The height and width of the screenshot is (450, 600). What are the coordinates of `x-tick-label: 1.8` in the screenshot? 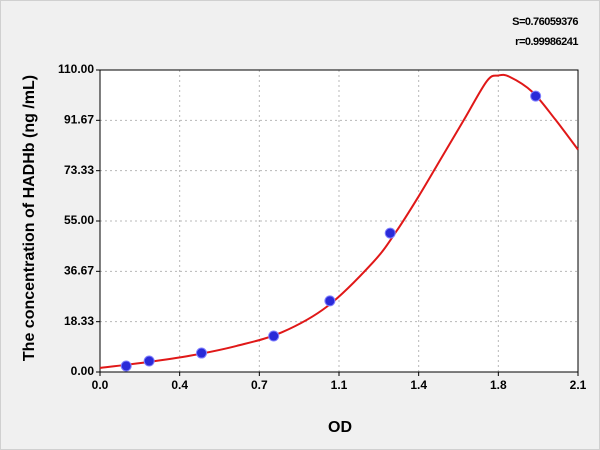 It's located at (498, 385).